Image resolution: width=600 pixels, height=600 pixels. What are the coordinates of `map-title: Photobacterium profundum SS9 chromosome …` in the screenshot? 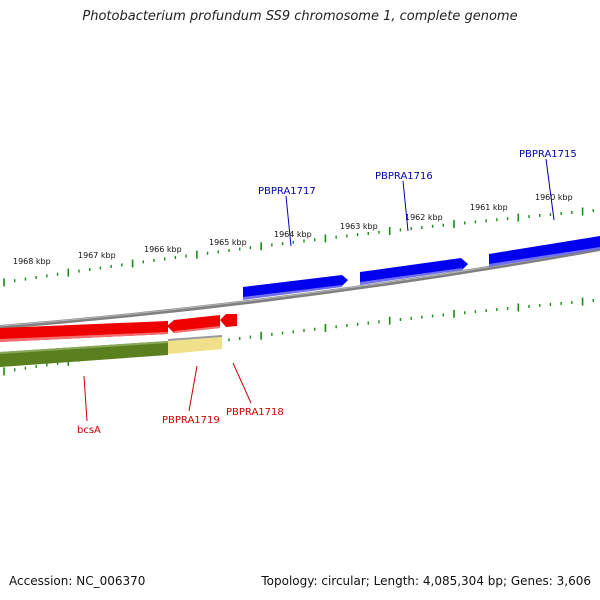 It's located at (300, 16).